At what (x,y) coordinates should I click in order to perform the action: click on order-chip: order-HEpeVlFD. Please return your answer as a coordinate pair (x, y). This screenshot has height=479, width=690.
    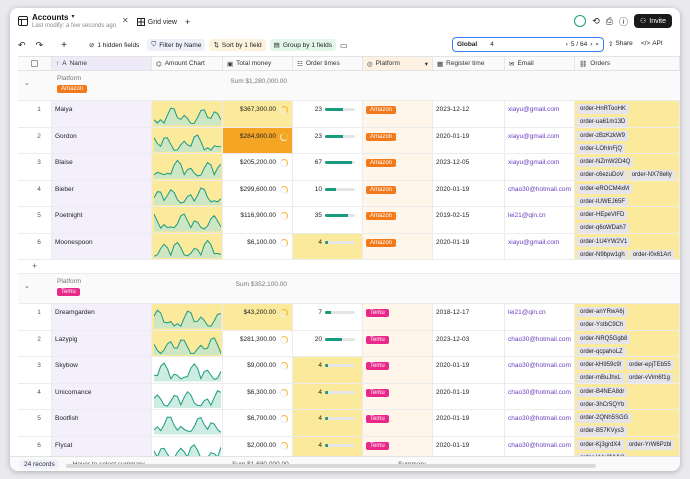
    Looking at the image, I should click on (602, 215).